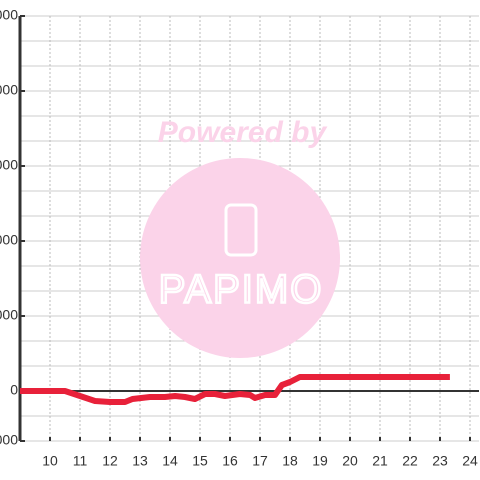 The width and height of the screenshot is (480, 480). What do you see at coordinates (140, 461) in the screenshot?
I see `x-tick-label: 13` at bounding box center [140, 461].